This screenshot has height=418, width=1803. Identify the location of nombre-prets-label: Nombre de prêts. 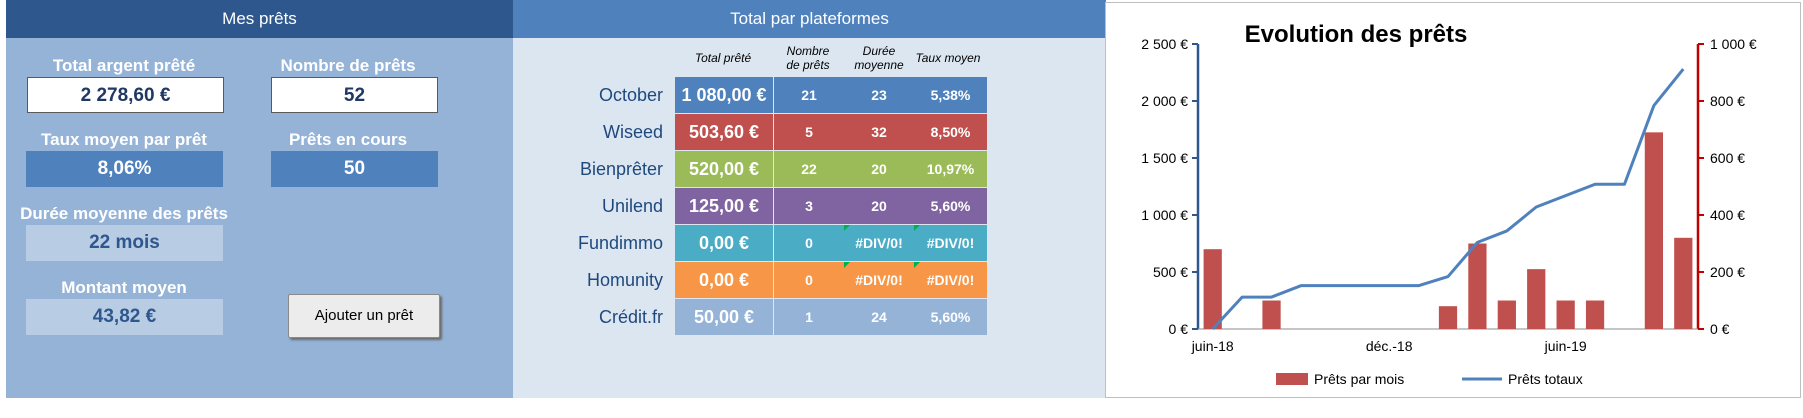
(348, 65).